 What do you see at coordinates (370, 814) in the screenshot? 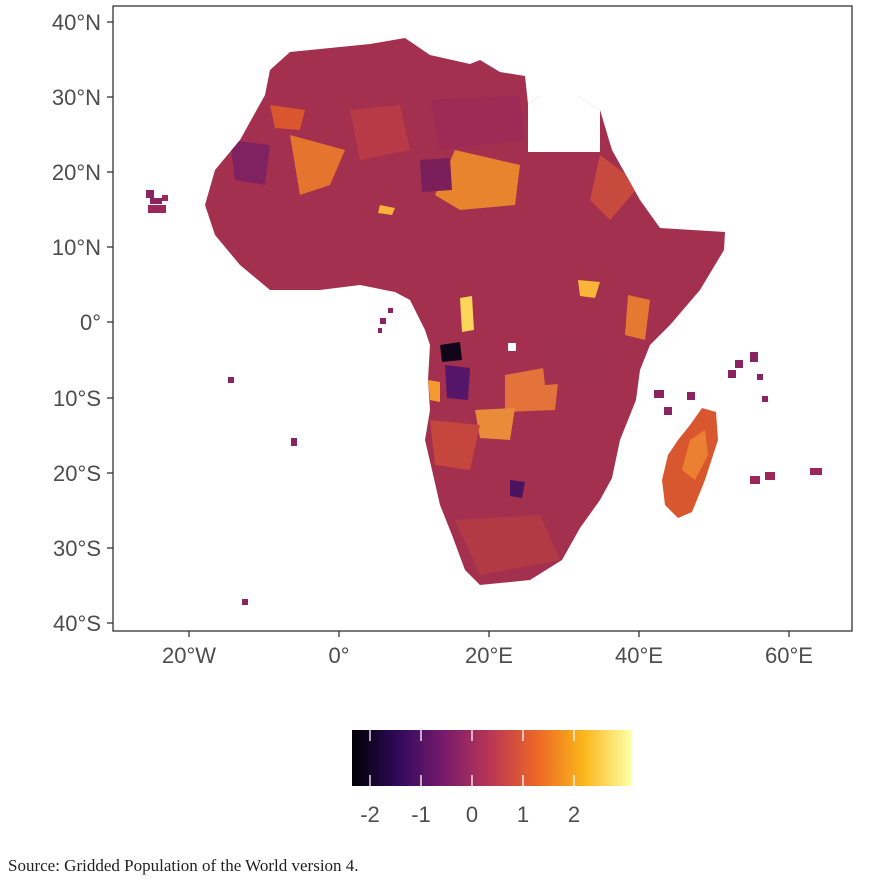
I see `legend-tick-label: -2` at bounding box center [370, 814].